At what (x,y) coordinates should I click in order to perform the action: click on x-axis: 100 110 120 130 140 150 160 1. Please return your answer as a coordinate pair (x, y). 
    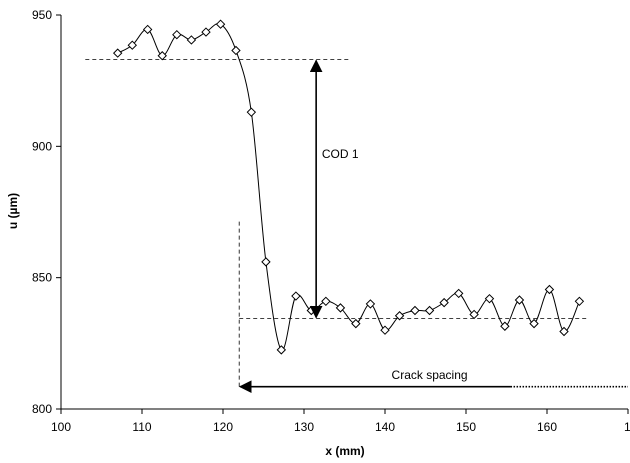
    Looking at the image, I should click on (340, 421).